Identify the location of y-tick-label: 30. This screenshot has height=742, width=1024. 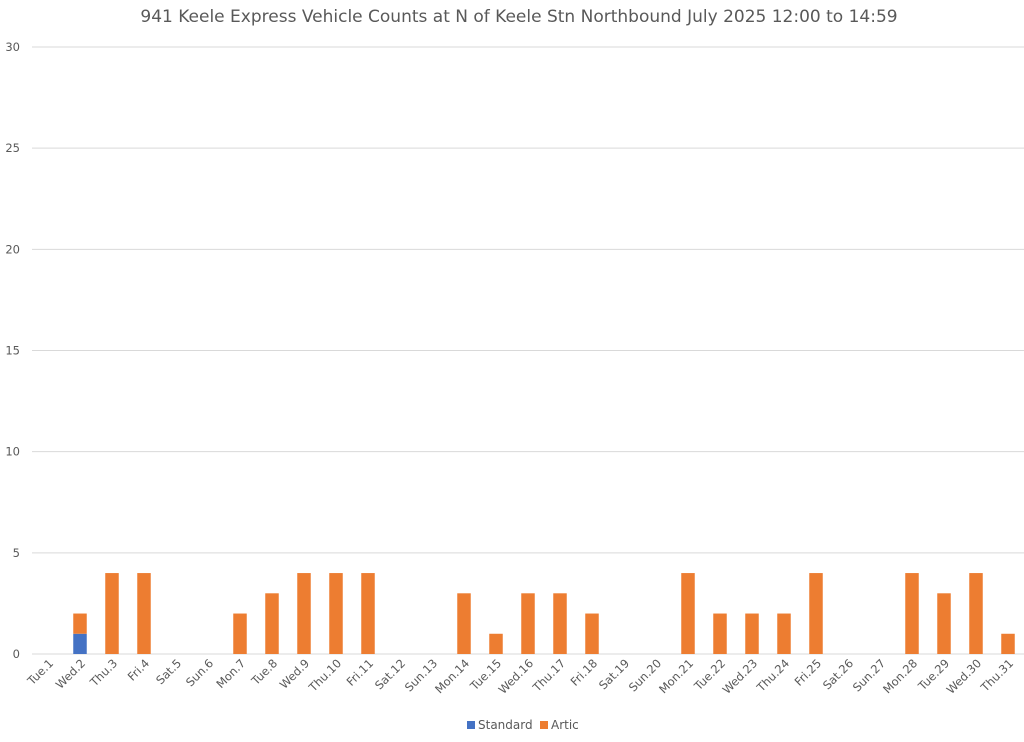
(12, 47).